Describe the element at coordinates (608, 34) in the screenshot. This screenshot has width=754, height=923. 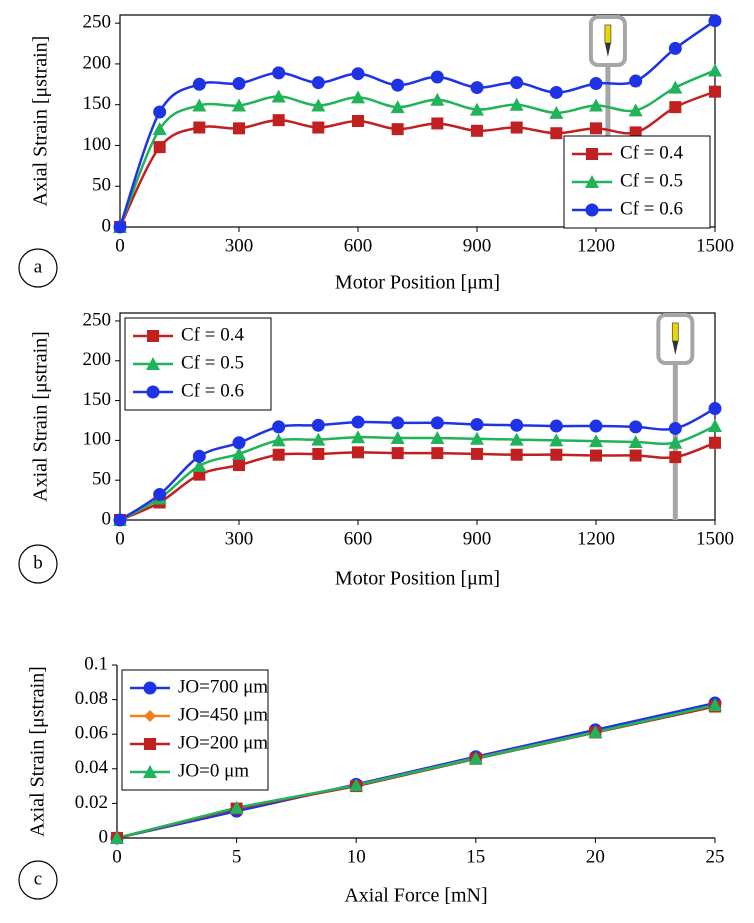
I see `probe-body` at that location.